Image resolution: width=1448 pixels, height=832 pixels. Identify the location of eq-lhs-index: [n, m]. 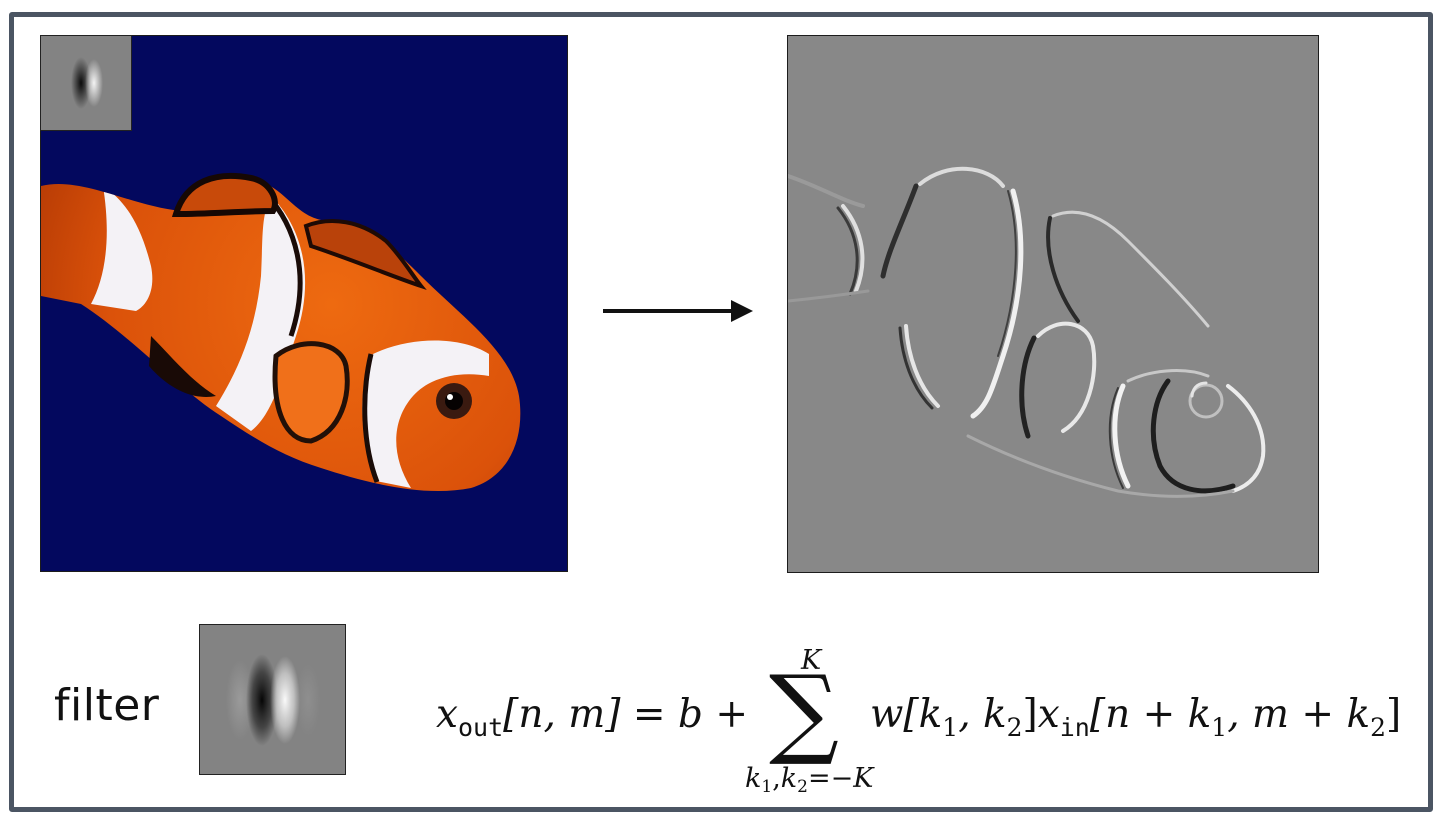
(562, 714).